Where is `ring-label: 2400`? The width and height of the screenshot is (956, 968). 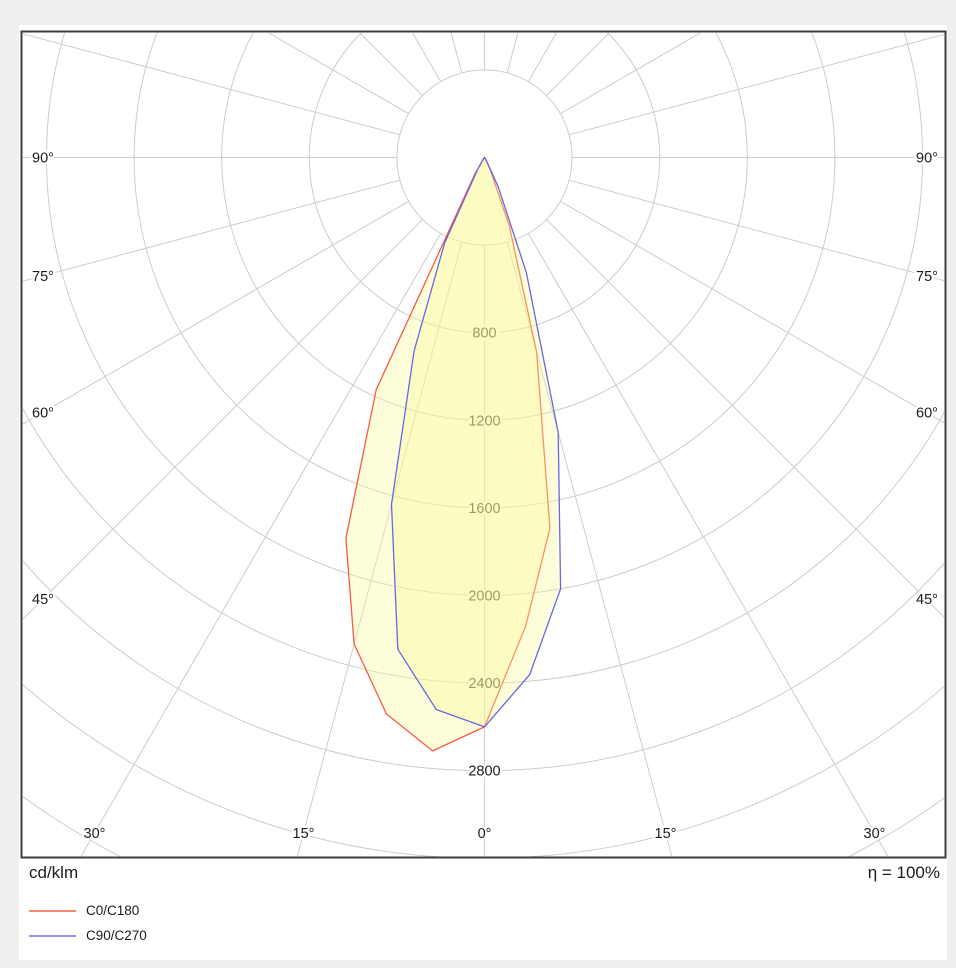 ring-label: 2400 is located at coordinates (484, 684).